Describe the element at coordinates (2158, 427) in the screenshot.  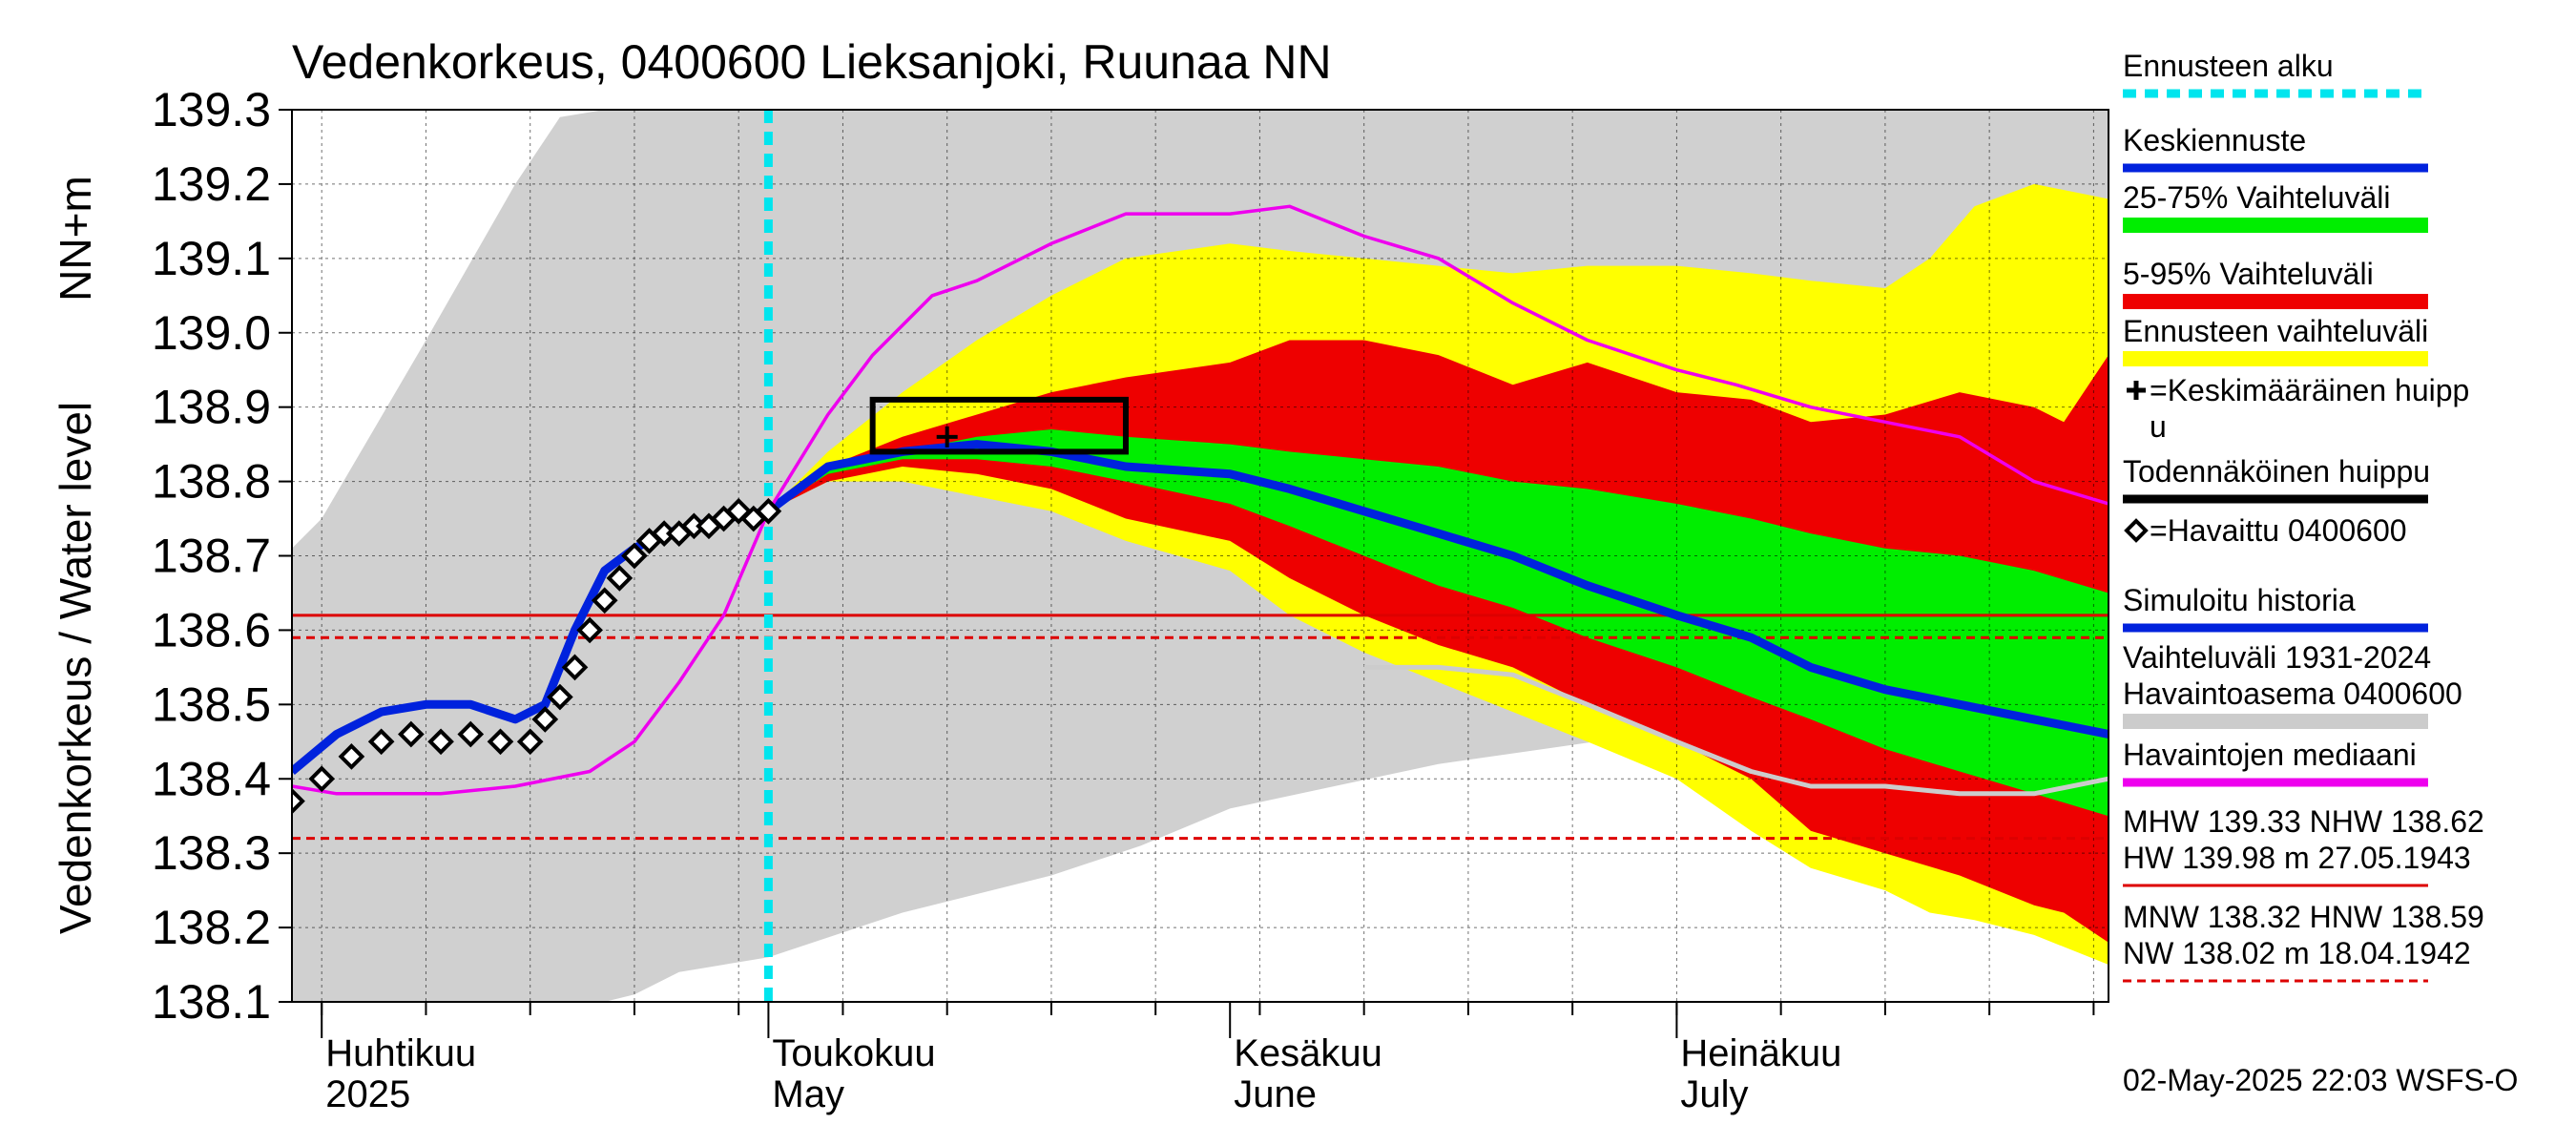
I see `legend-label-2: u` at that location.